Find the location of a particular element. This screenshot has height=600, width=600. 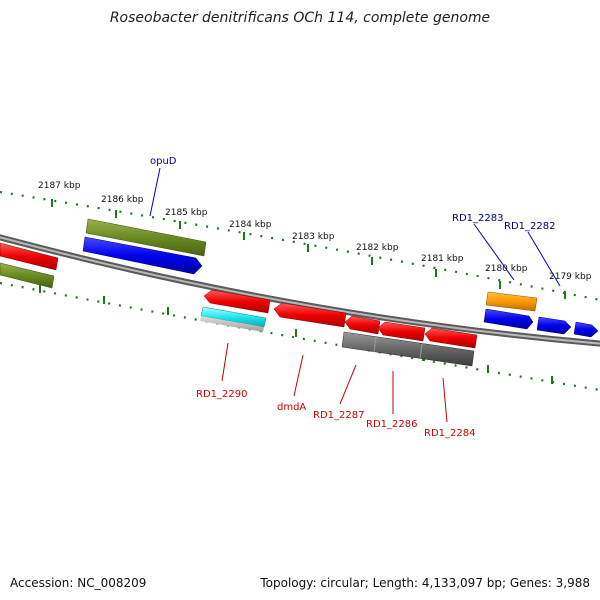

gene-label-rd1-2283: RD1_2283 is located at coordinates (477, 218).